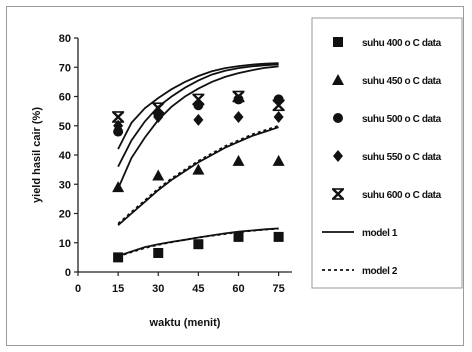  Describe the element at coordinates (65, 98) in the screenshot. I see `y-tick-label: 60` at that location.